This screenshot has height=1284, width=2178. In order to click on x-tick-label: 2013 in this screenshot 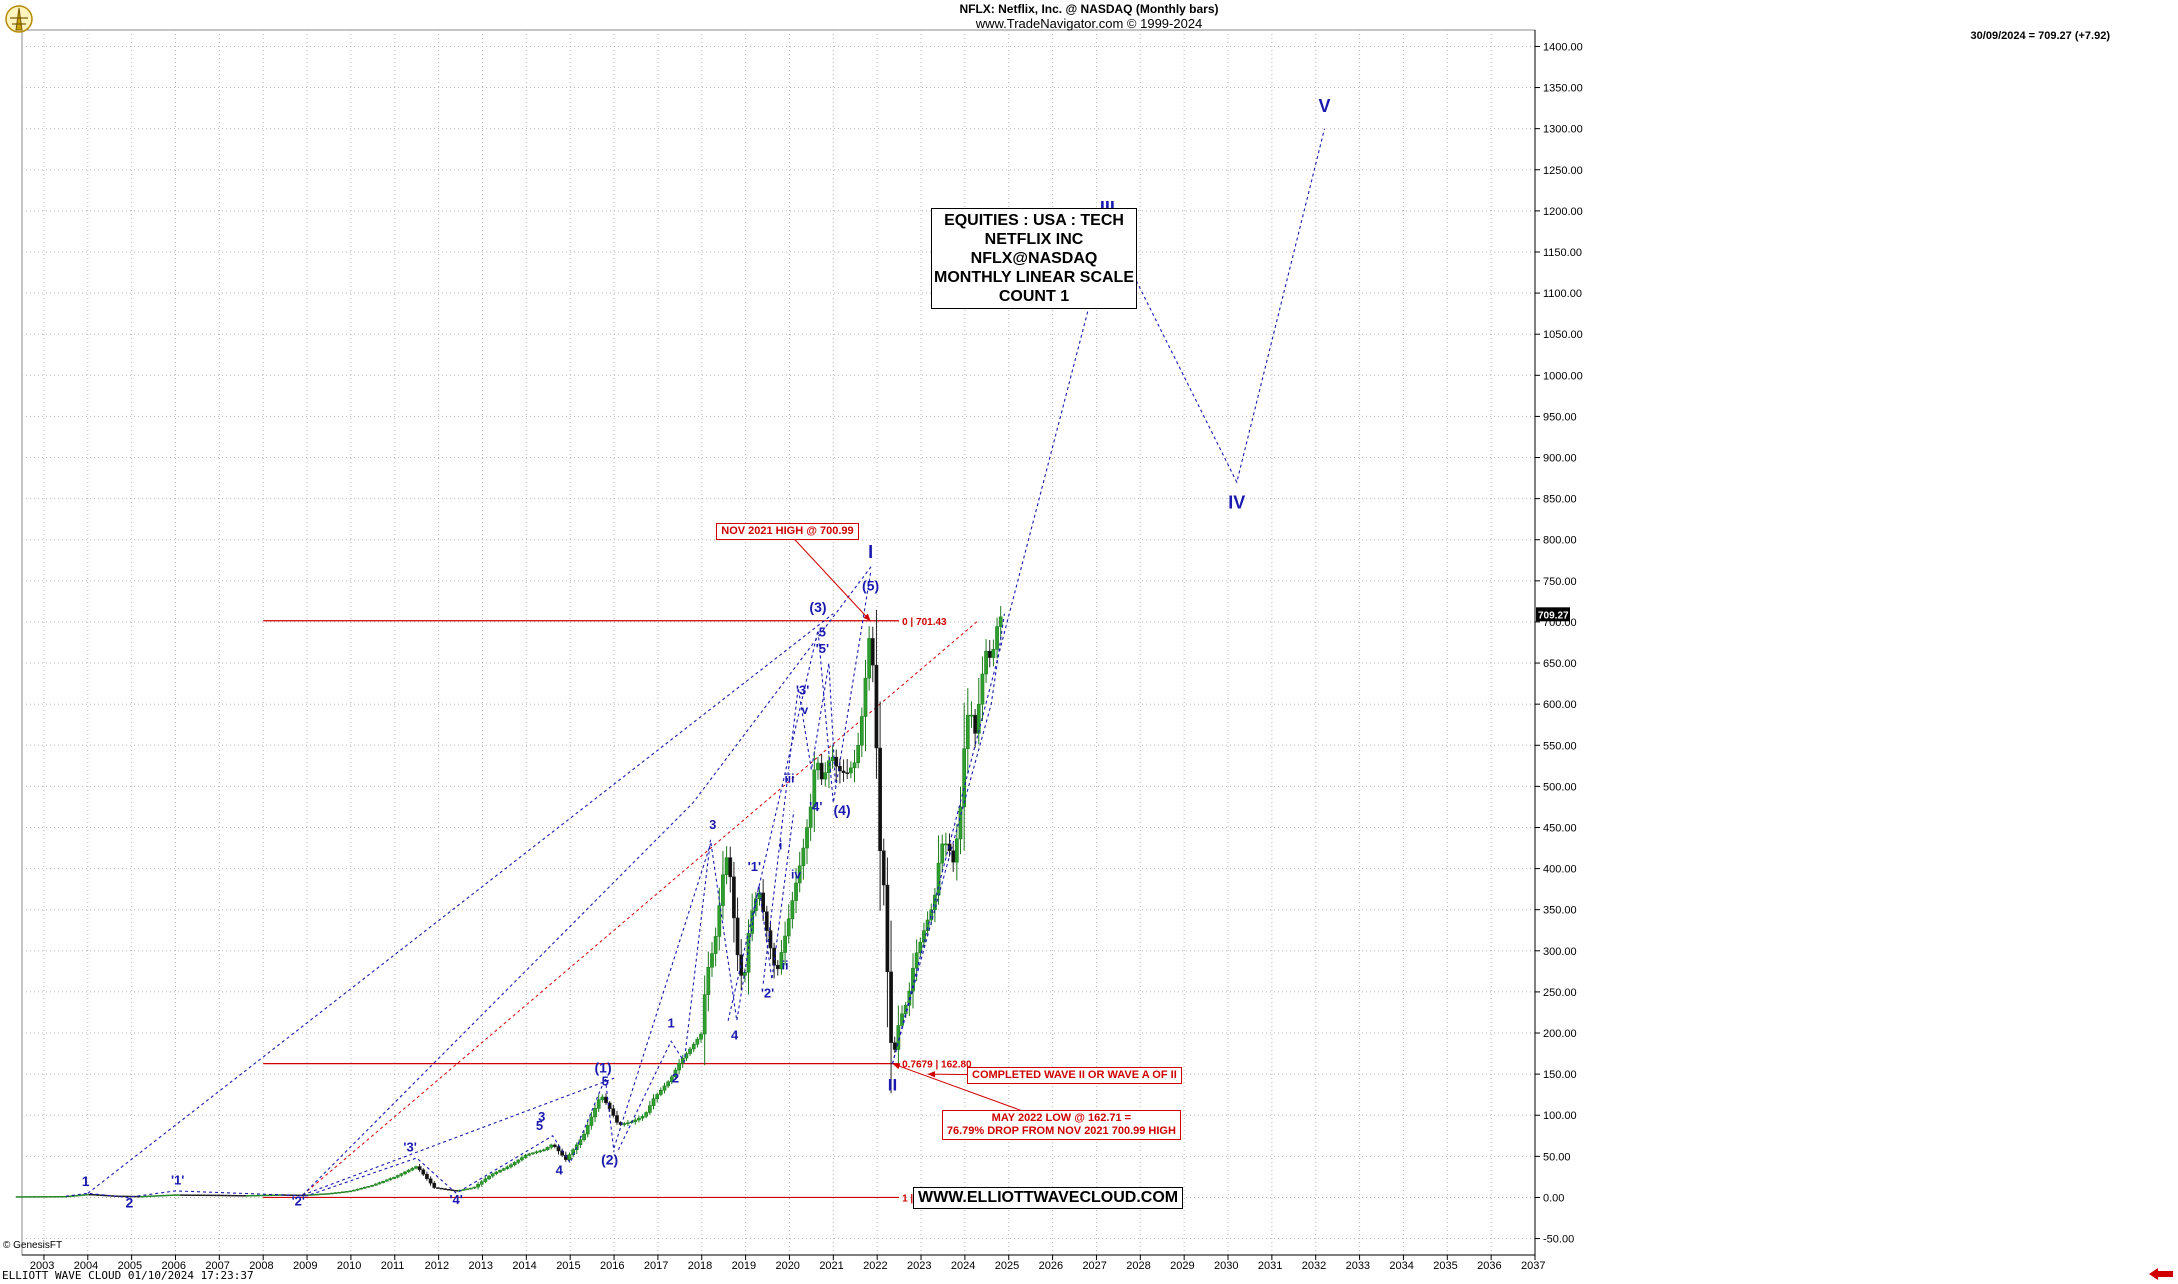, I will do `click(480, 1266)`.